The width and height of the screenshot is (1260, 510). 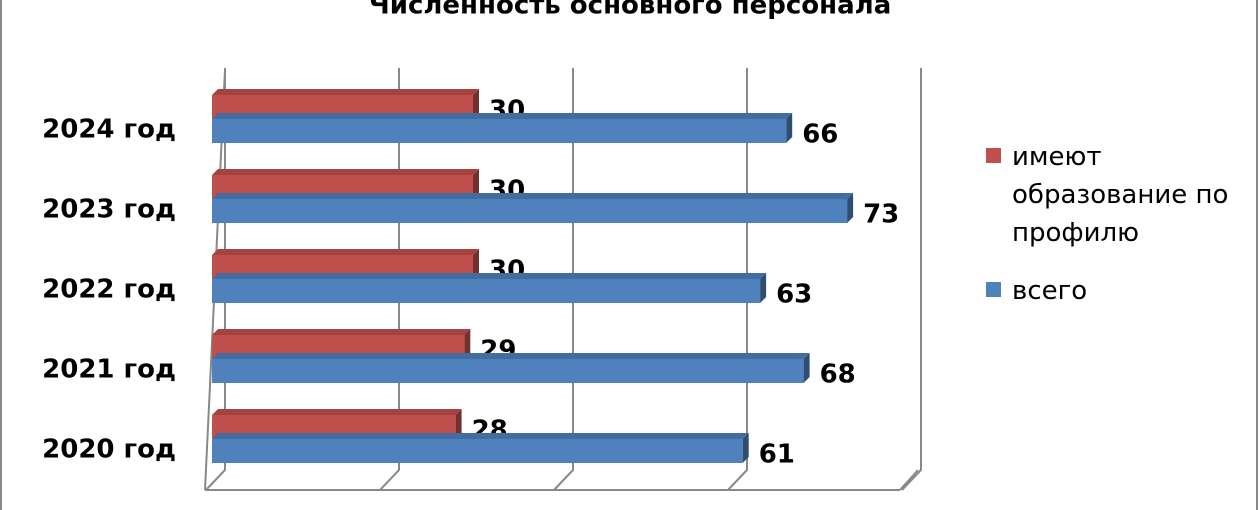 What do you see at coordinates (1111, 291) in the screenshot?
I see `legend-item: всего` at bounding box center [1111, 291].